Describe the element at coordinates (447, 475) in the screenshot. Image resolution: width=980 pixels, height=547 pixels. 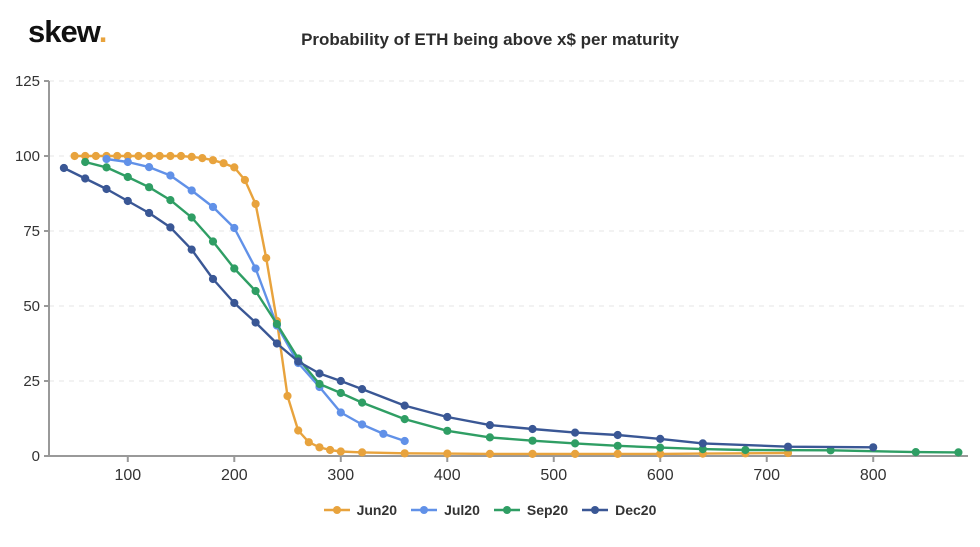
I see `x-axis-label: 400` at that location.